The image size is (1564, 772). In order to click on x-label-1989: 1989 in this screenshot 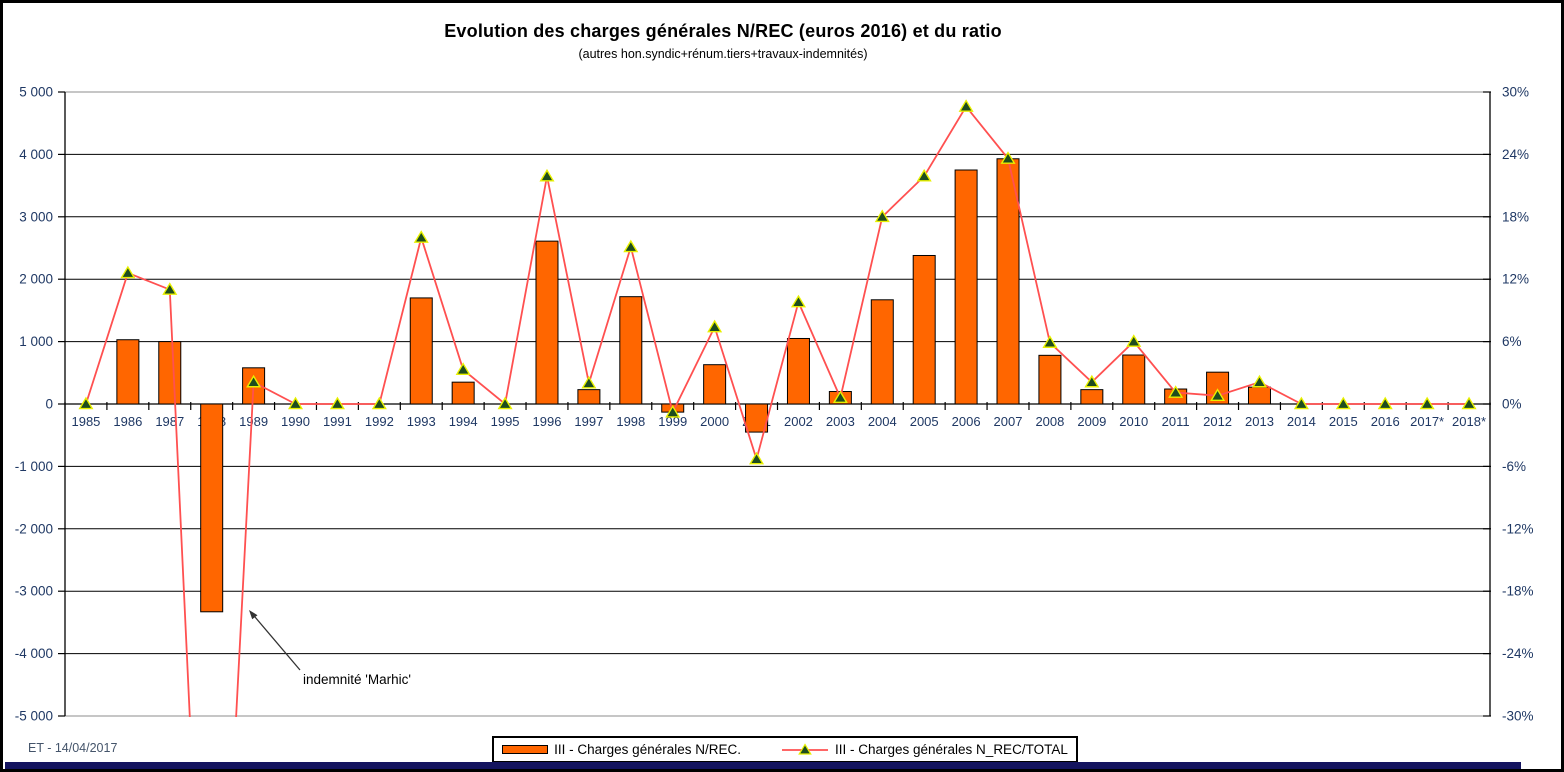, I will do `click(253, 421)`.